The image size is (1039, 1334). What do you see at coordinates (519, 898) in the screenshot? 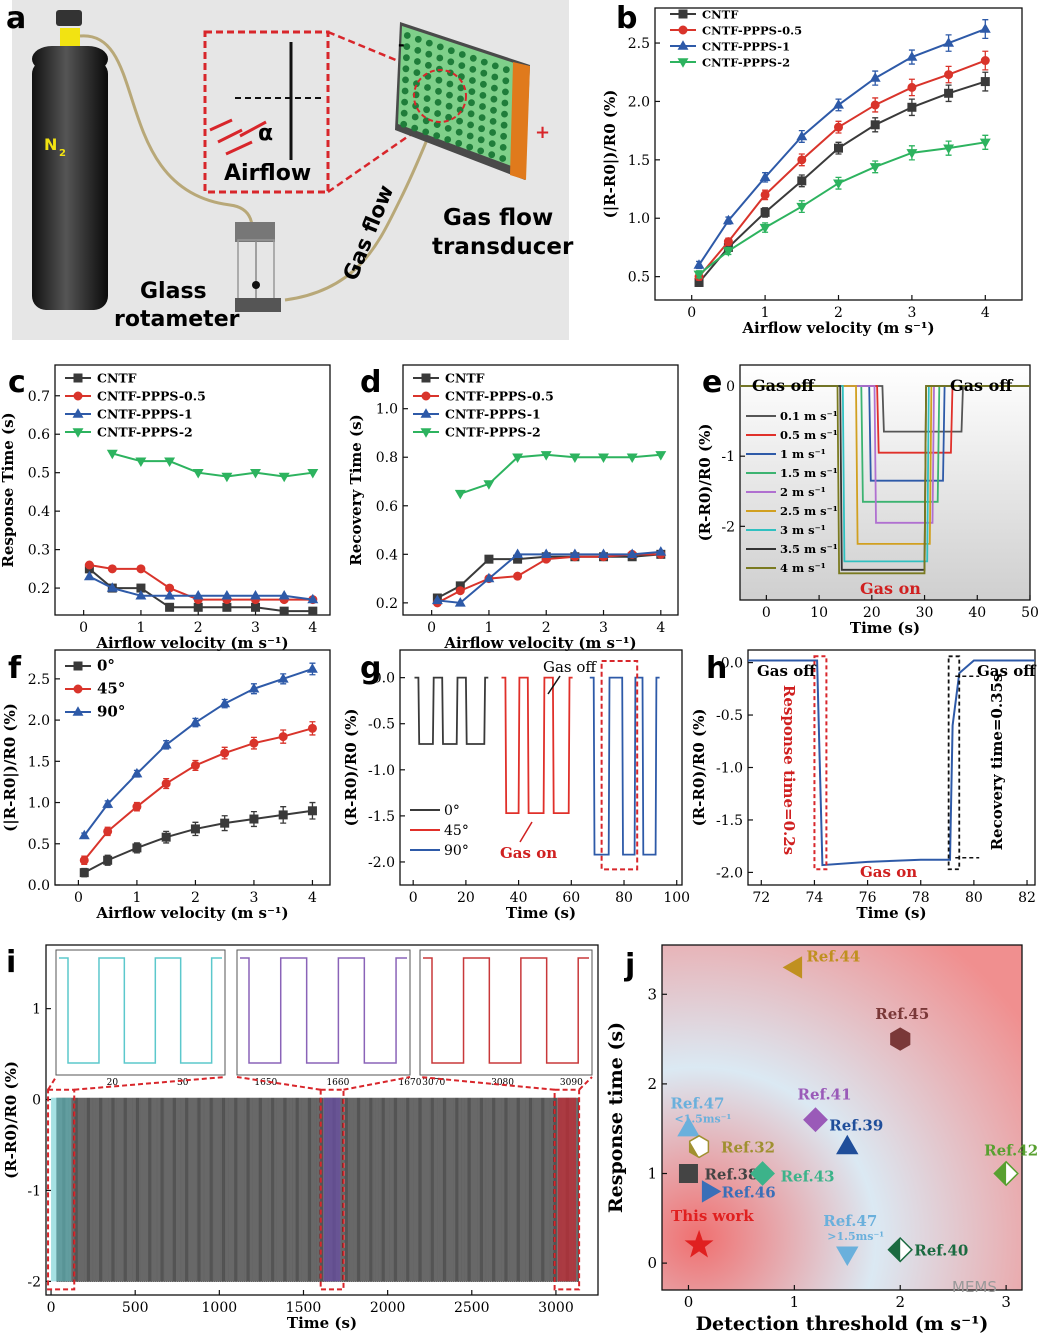
I see `x-tick-label: 40` at bounding box center [519, 898].